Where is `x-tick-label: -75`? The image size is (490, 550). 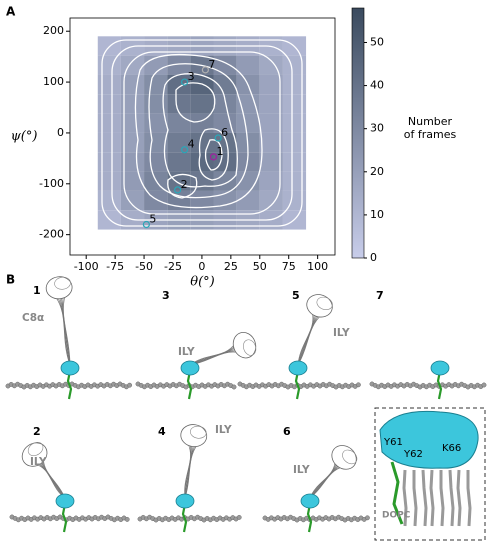 x-tick-label: -75 is located at coordinates (115, 266).